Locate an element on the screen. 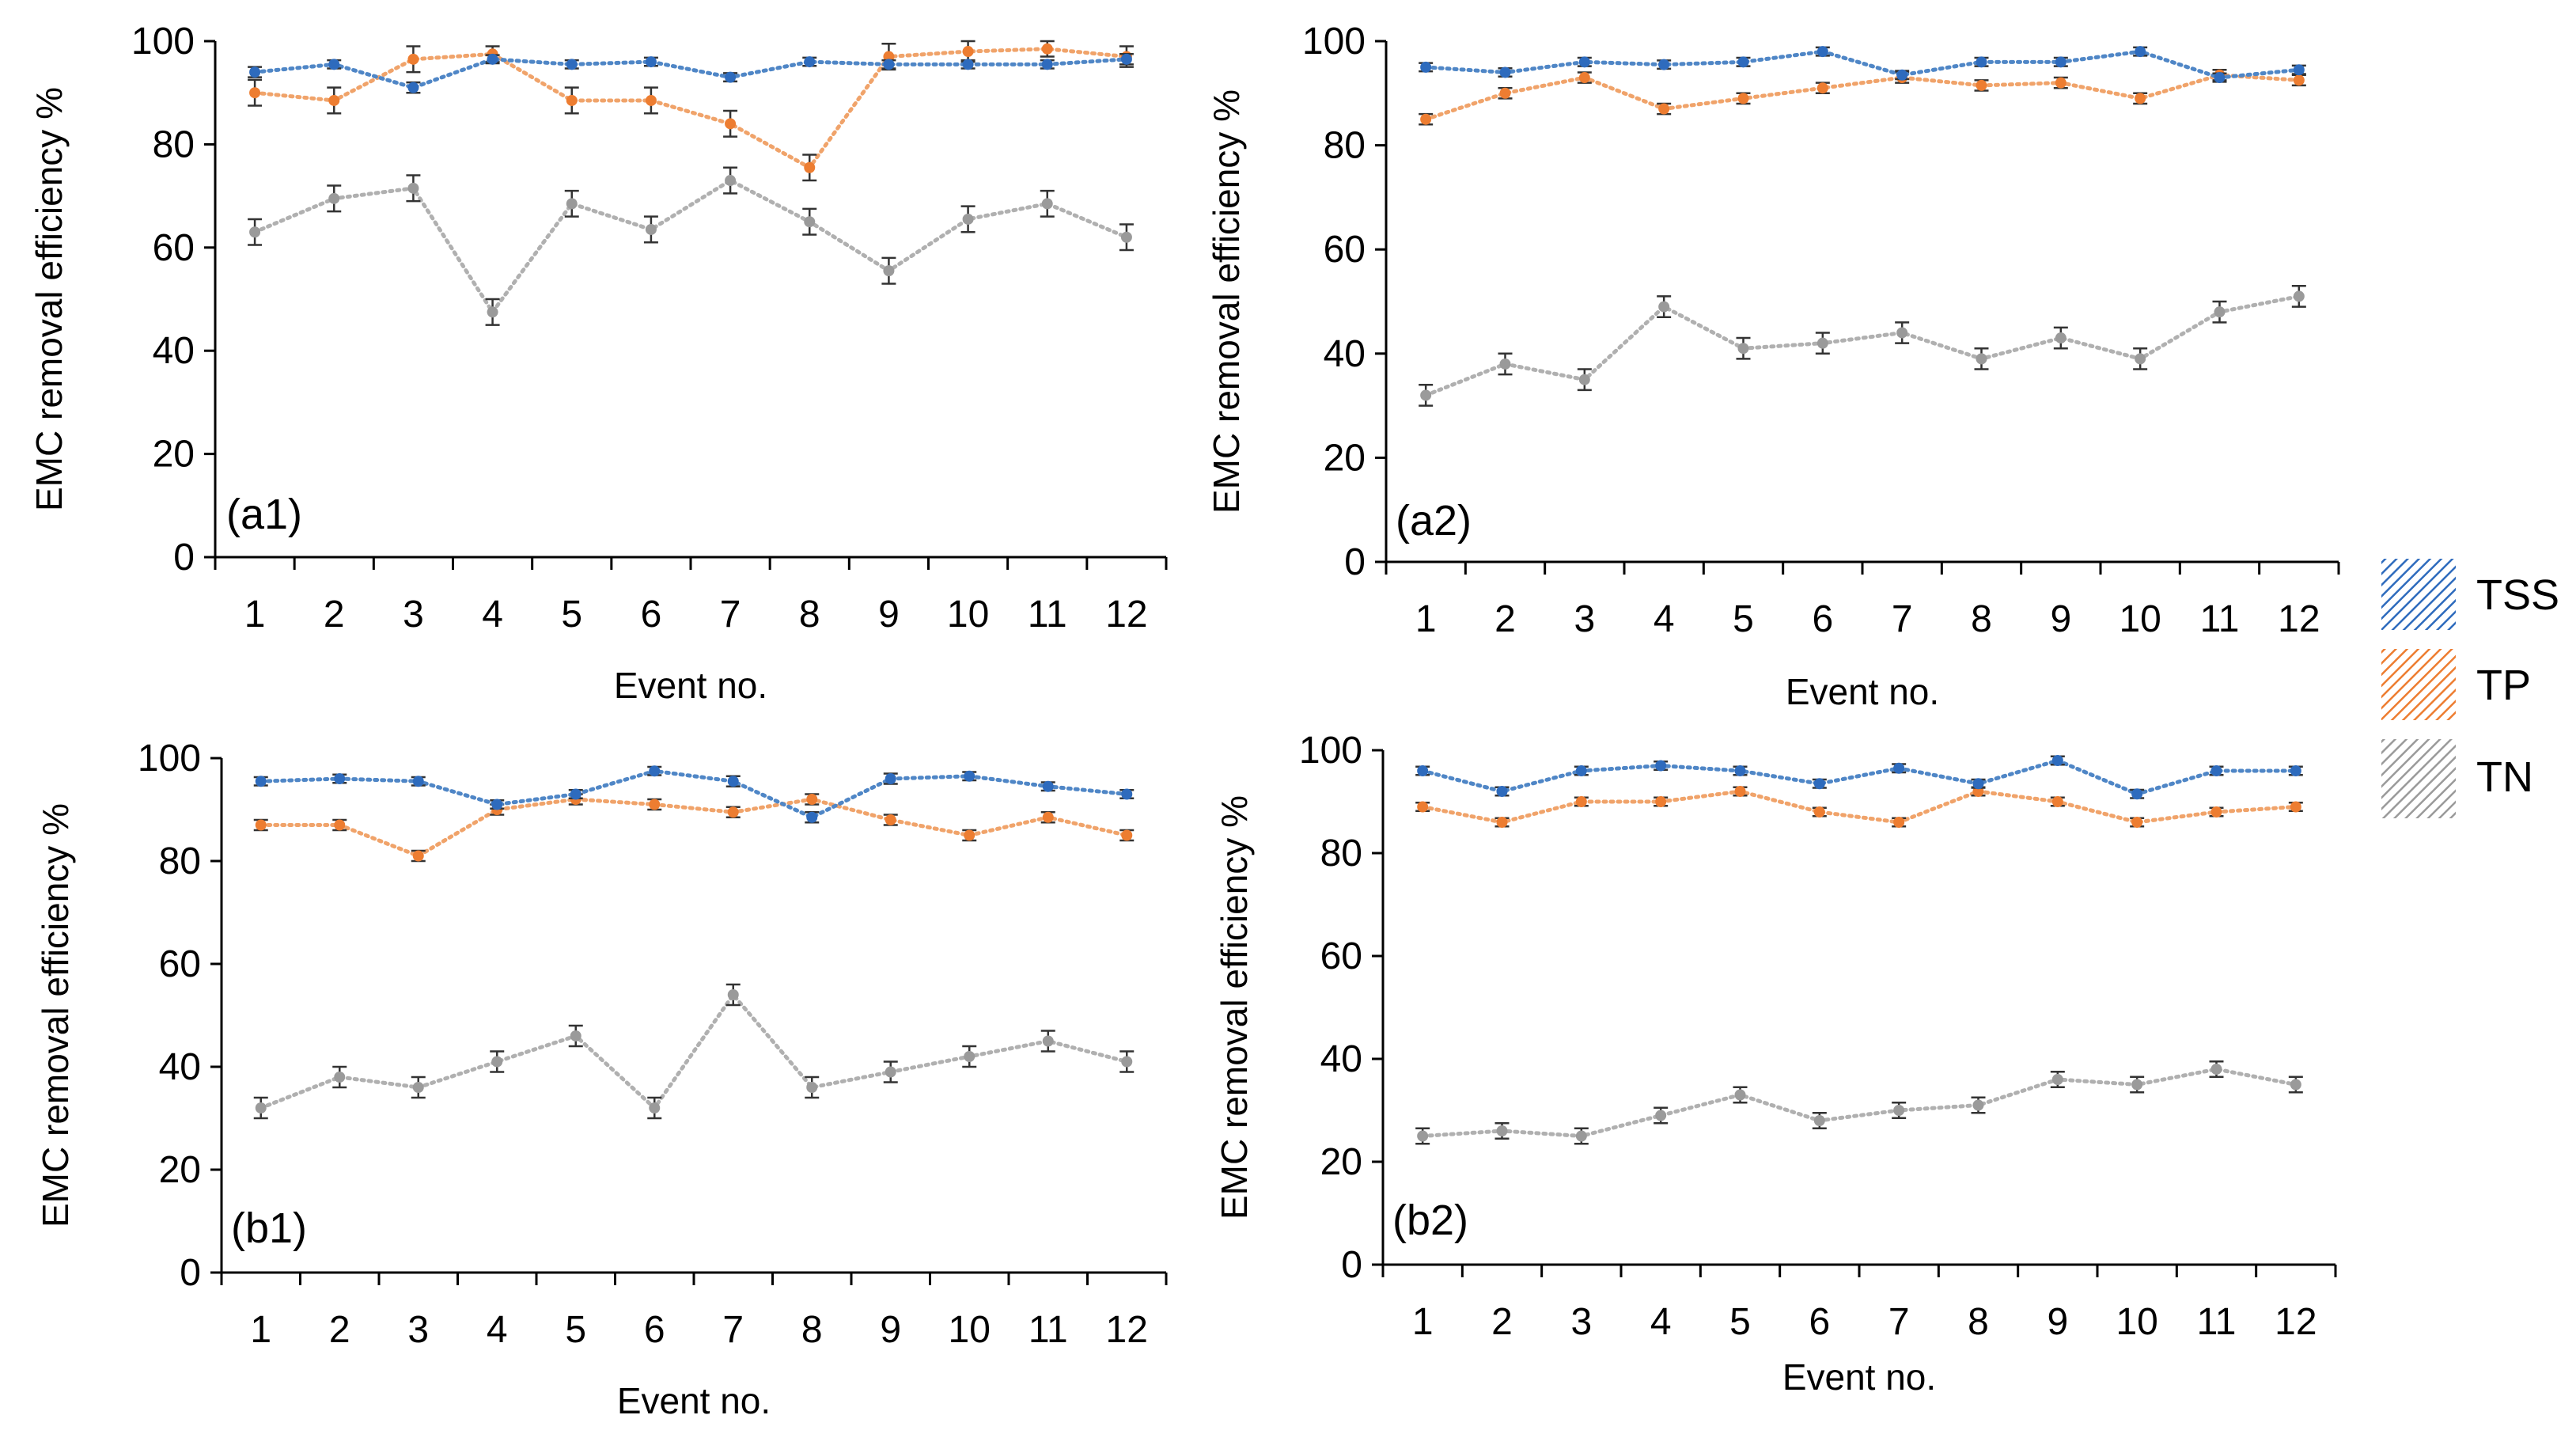 Image resolution: width=2576 pixels, height=1434 pixels. x-axis-title: Event no. is located at coordinates (694, 1401).